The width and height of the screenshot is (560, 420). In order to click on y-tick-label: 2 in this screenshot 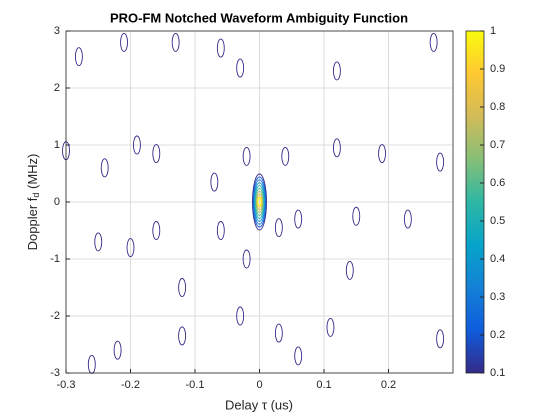, I will do `click(57, 88)`.